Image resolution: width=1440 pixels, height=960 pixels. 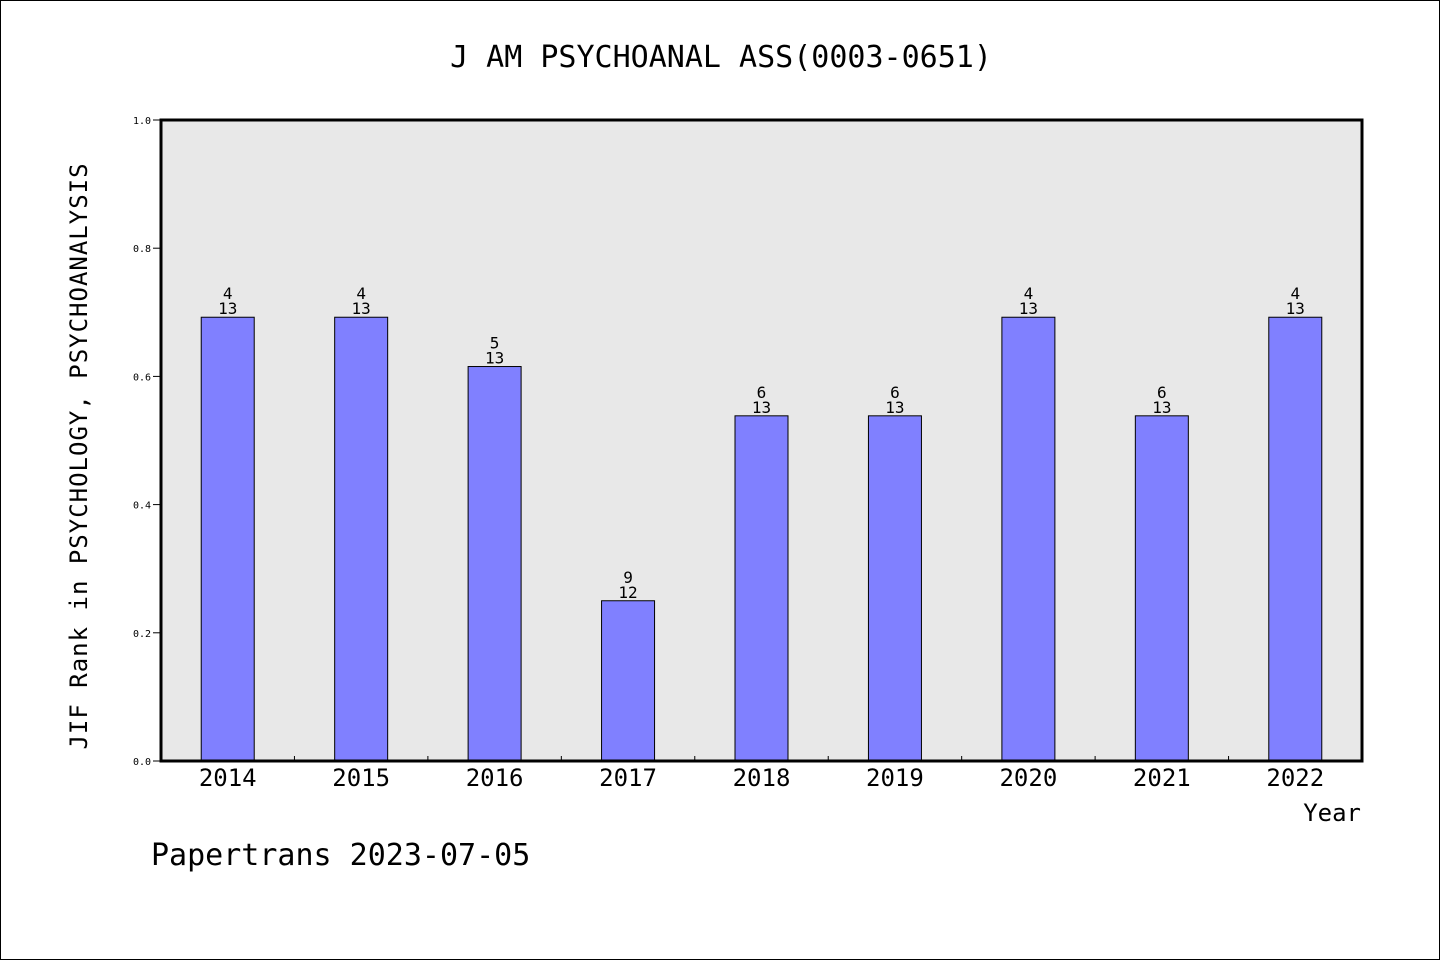 I want to click on y-tick-label: 0.6, so click(x=142, y=377).